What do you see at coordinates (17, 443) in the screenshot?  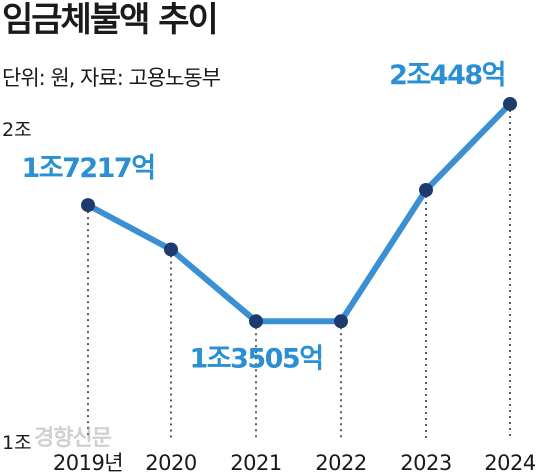 I see `y-tick-label-1: 1조` at bounding box center [17, 443].